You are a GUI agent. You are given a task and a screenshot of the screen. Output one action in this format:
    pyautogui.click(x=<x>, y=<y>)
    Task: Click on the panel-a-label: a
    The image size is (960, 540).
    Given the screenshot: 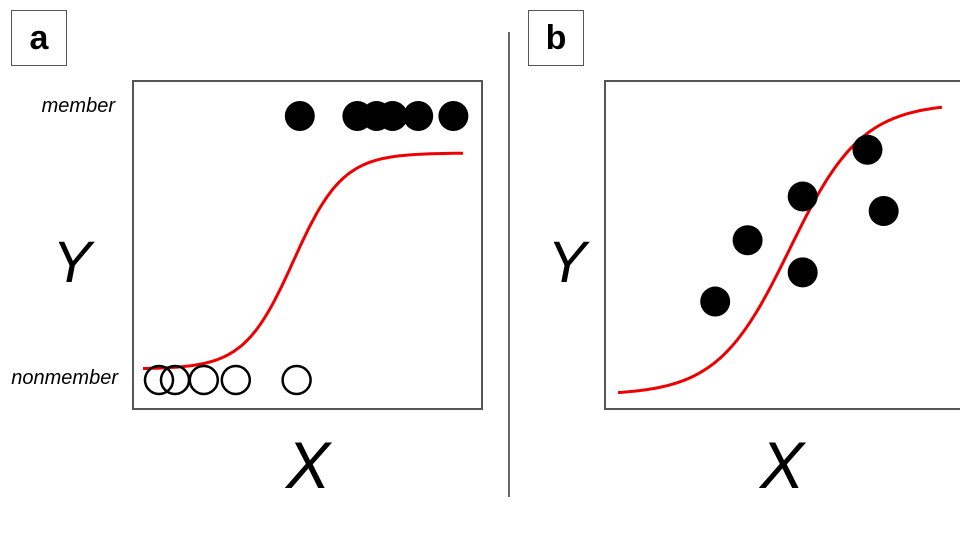 What is the action you would take?
    pyautogui.click(x=39, y=38)
    